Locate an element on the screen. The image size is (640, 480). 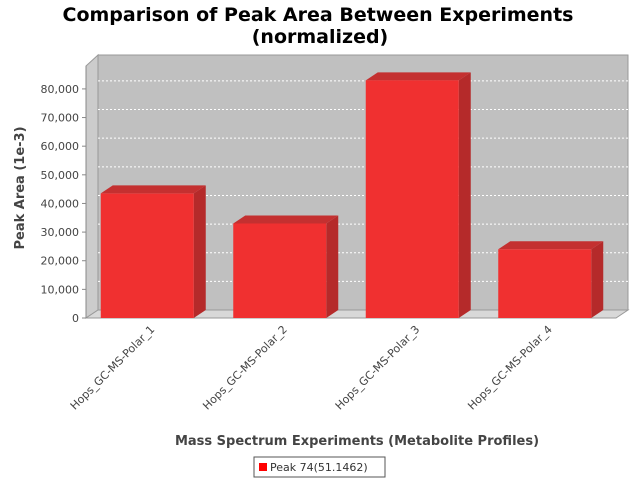
x-tick-label: Hops_GC-MS-Polar_2 is located at coordinates (245, 368).